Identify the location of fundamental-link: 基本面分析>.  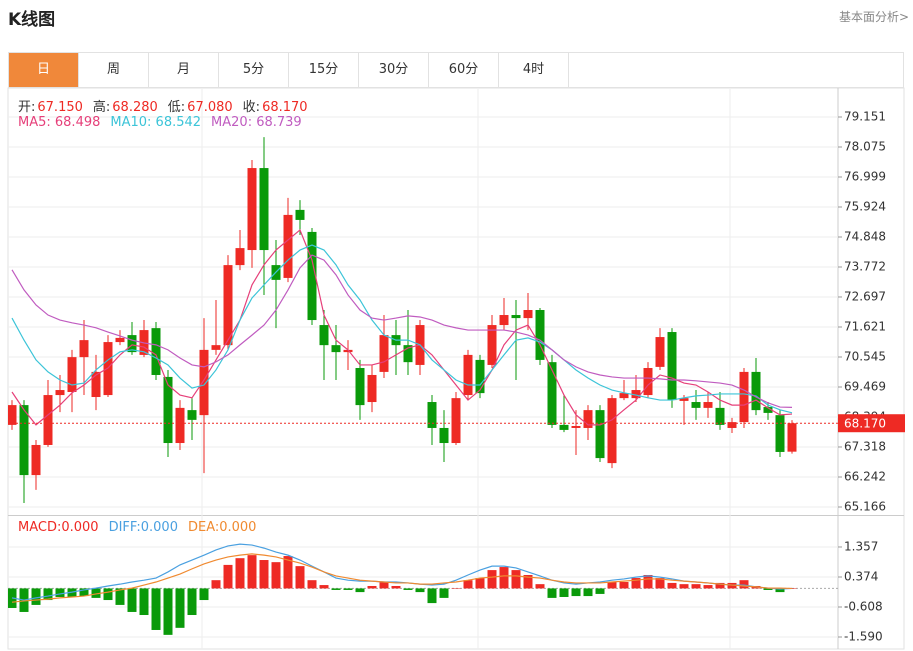
(873, 17).